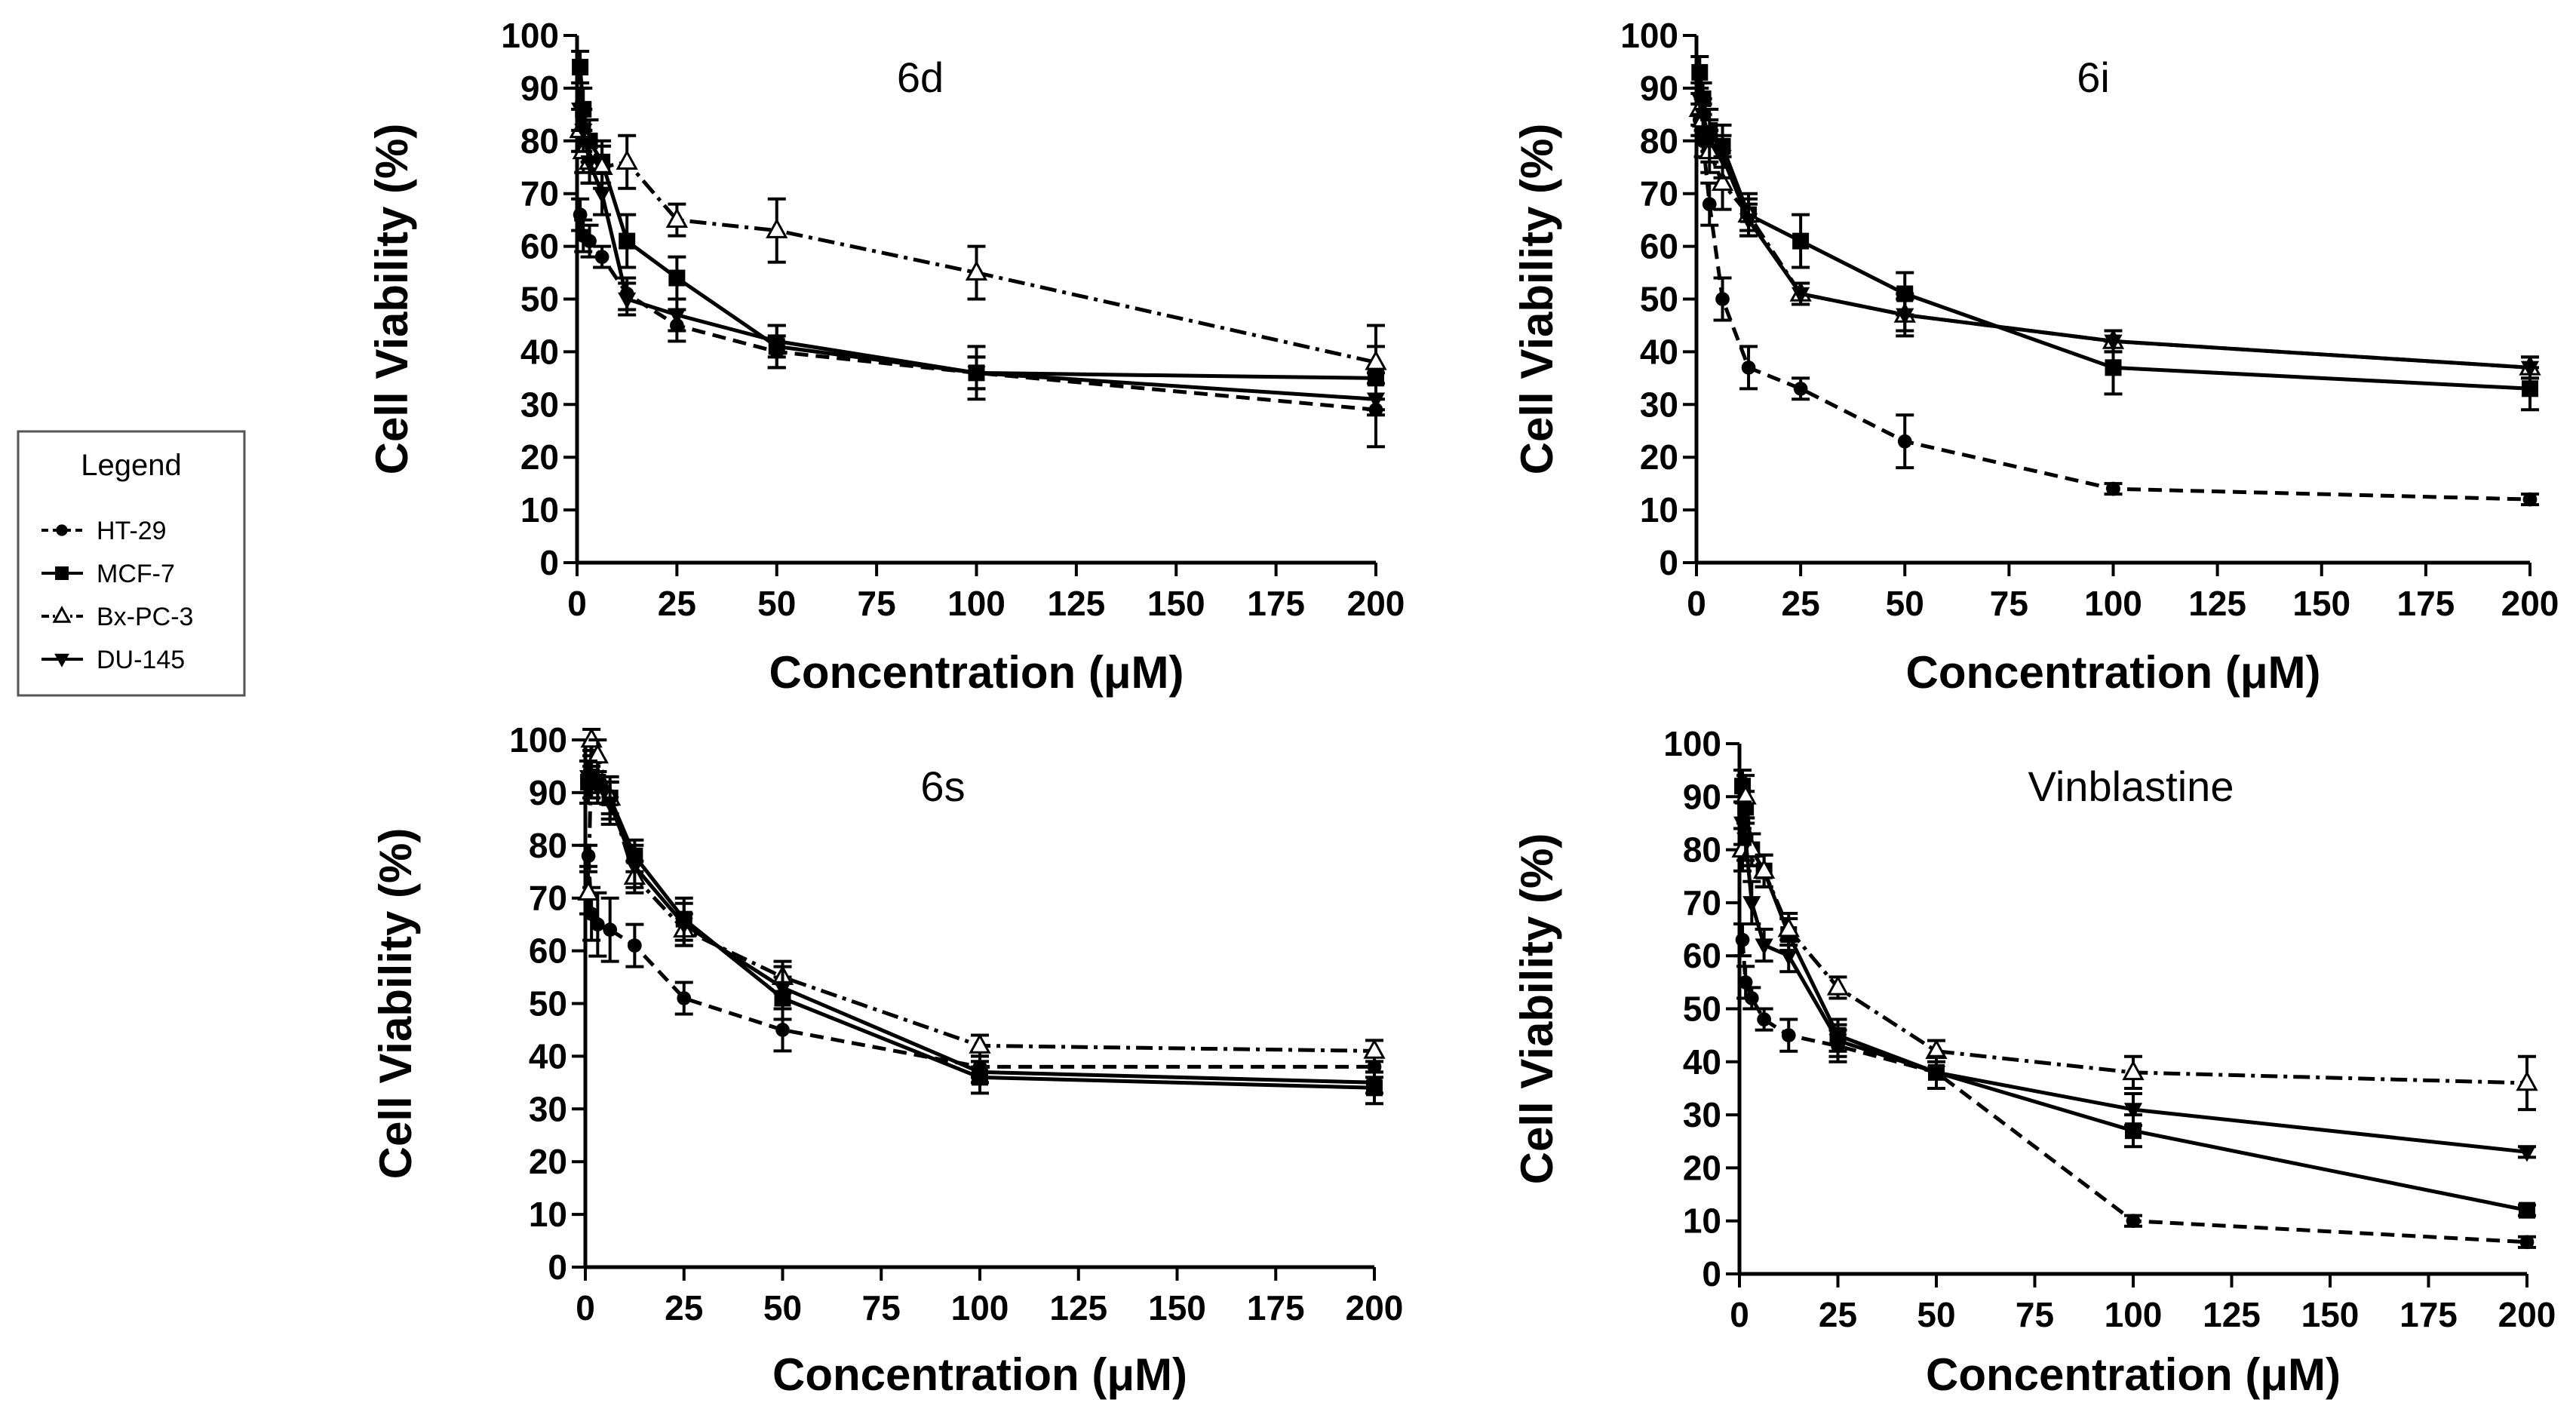 The height and width of the screenshot is (1424, 2576). Describe the element at coordinates (942, 786) in the screenshot. I see `chart-title: 6s` at that location.